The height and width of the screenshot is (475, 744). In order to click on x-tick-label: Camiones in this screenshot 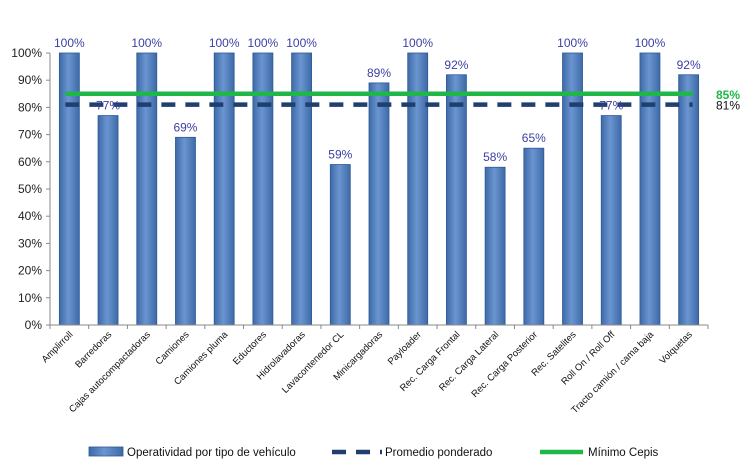, I will do `click(173, 348)`.